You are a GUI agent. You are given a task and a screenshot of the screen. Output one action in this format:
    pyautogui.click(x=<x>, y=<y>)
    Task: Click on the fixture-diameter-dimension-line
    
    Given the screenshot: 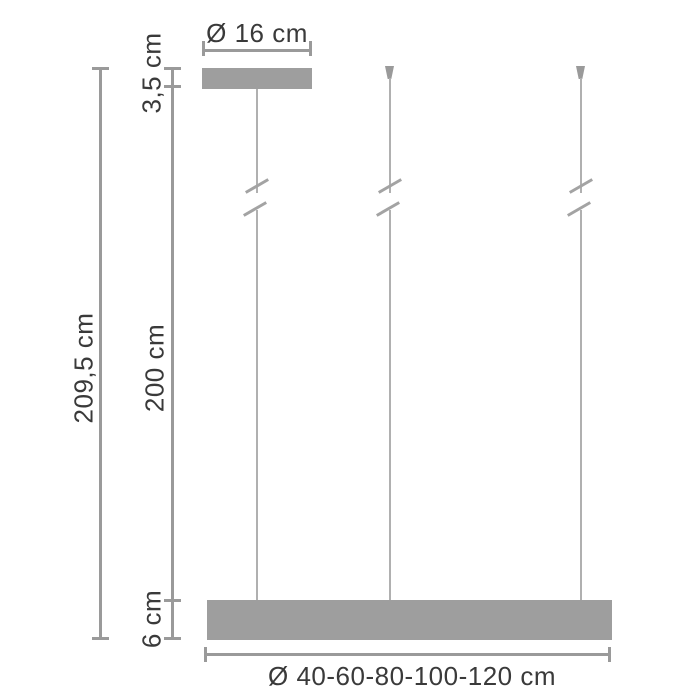 What is the action you would take?
    pyautogui.click(x=408, y=654)
    